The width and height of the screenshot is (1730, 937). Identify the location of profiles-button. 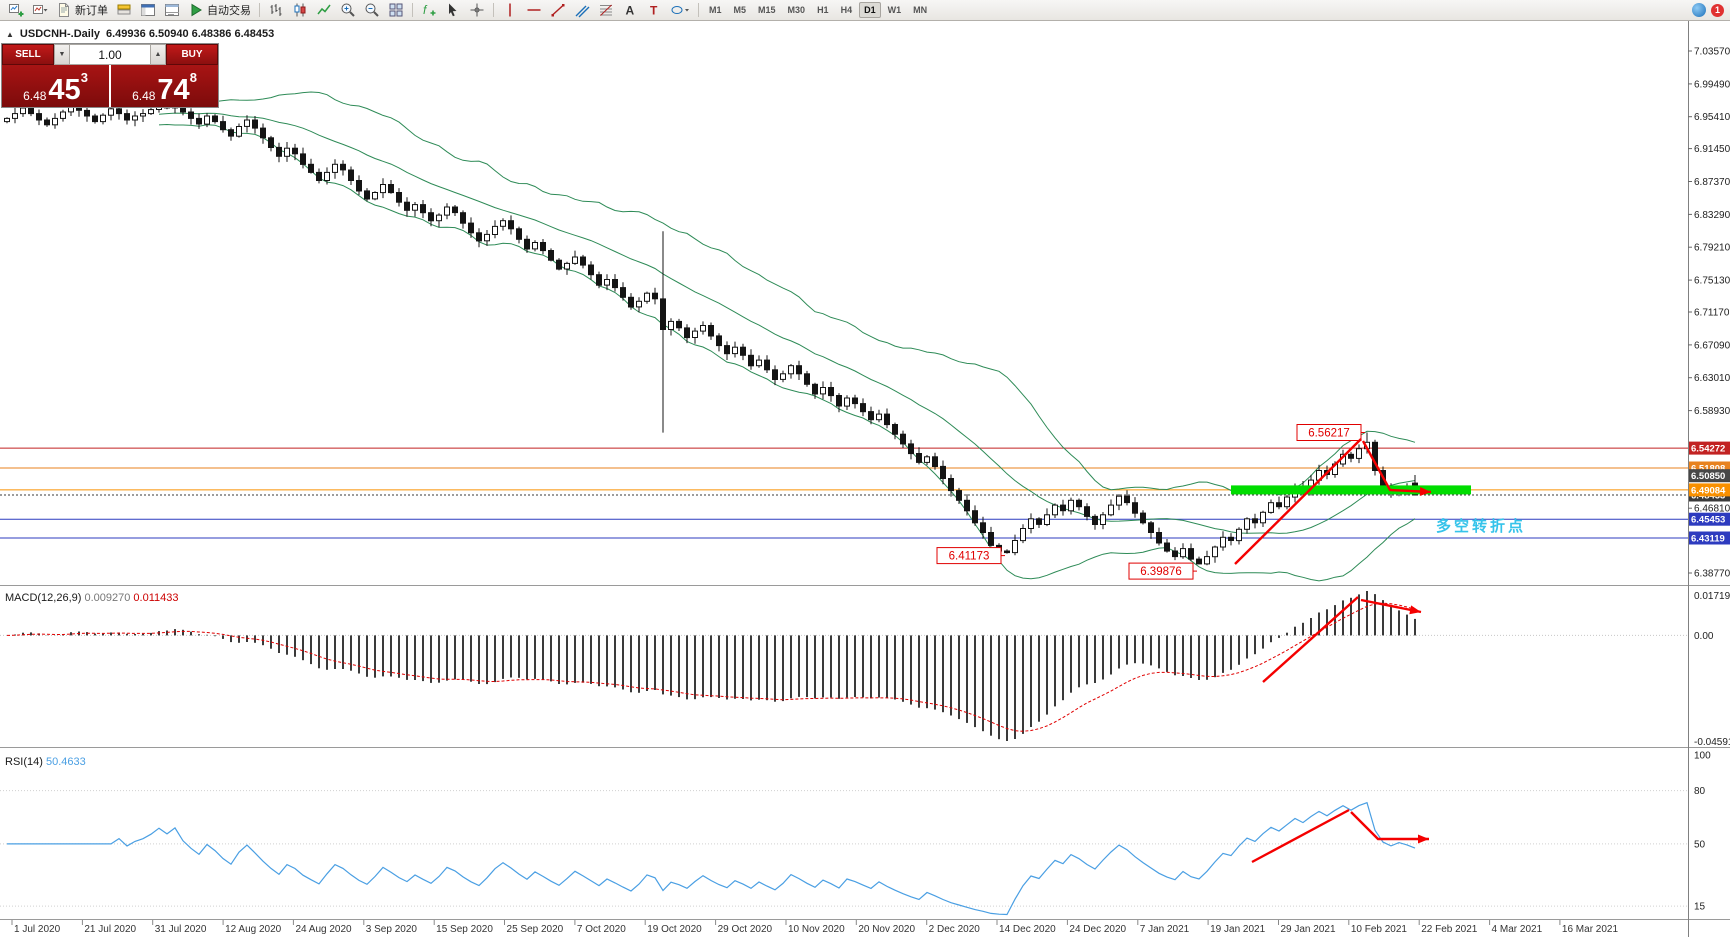
(40, 10).